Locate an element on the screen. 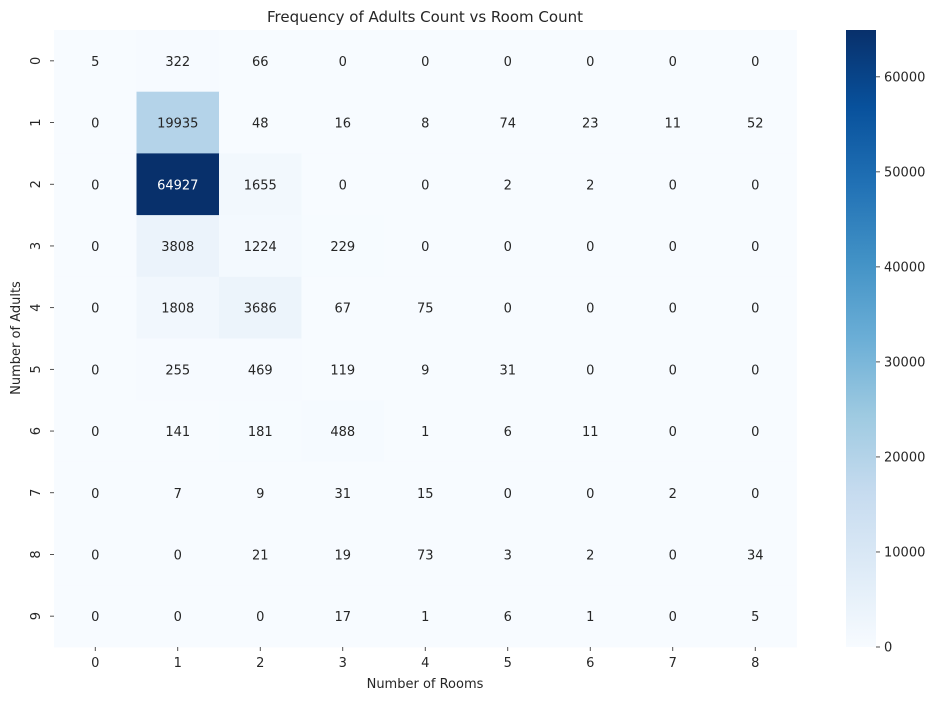 The width and height of the screenshot is (938, 703). cell-value-label: 75 is located at coordinates (425, 309).